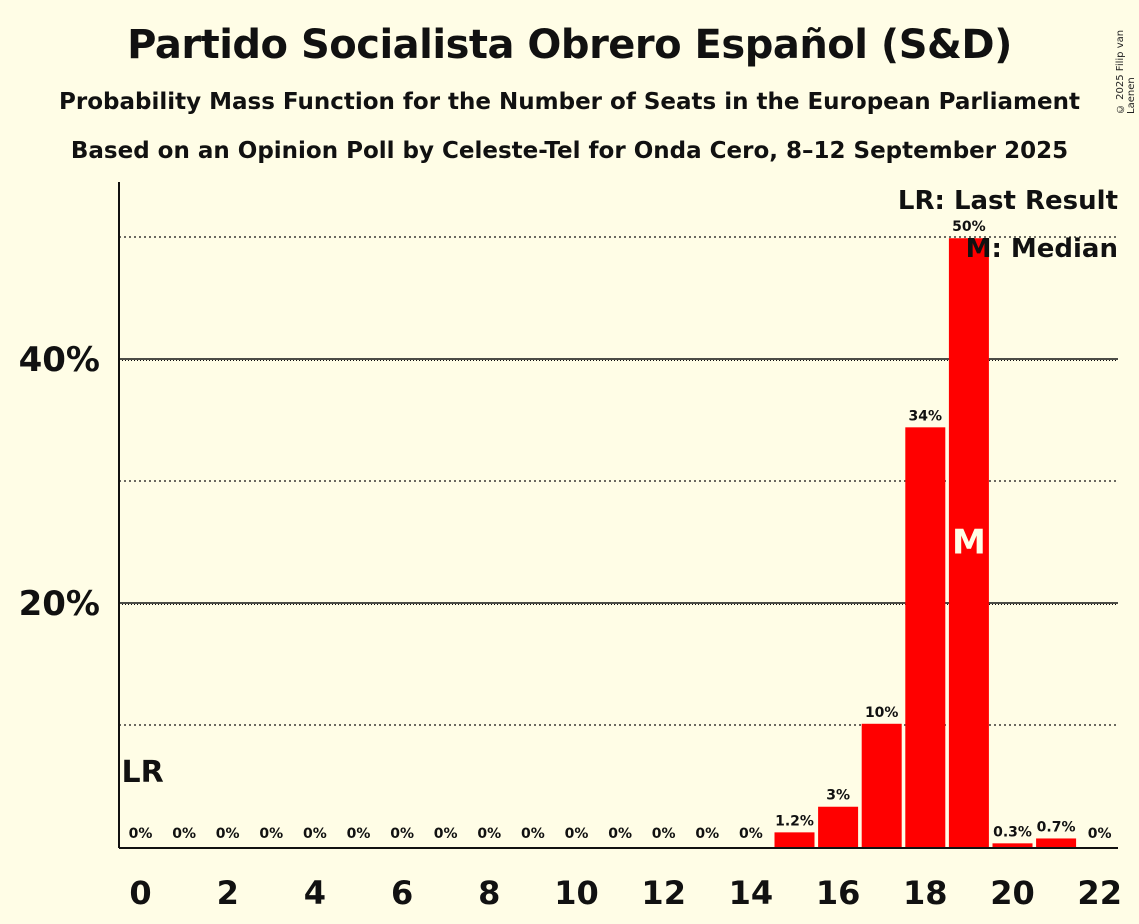  Describe the element at coordinates (794, 821) in the screenshot. I see `data-label-seat-15: 1.2%` at that location.